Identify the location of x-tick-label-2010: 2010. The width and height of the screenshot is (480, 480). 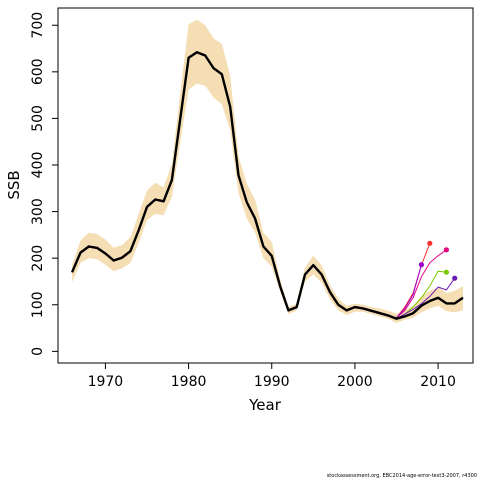
(438, 382).